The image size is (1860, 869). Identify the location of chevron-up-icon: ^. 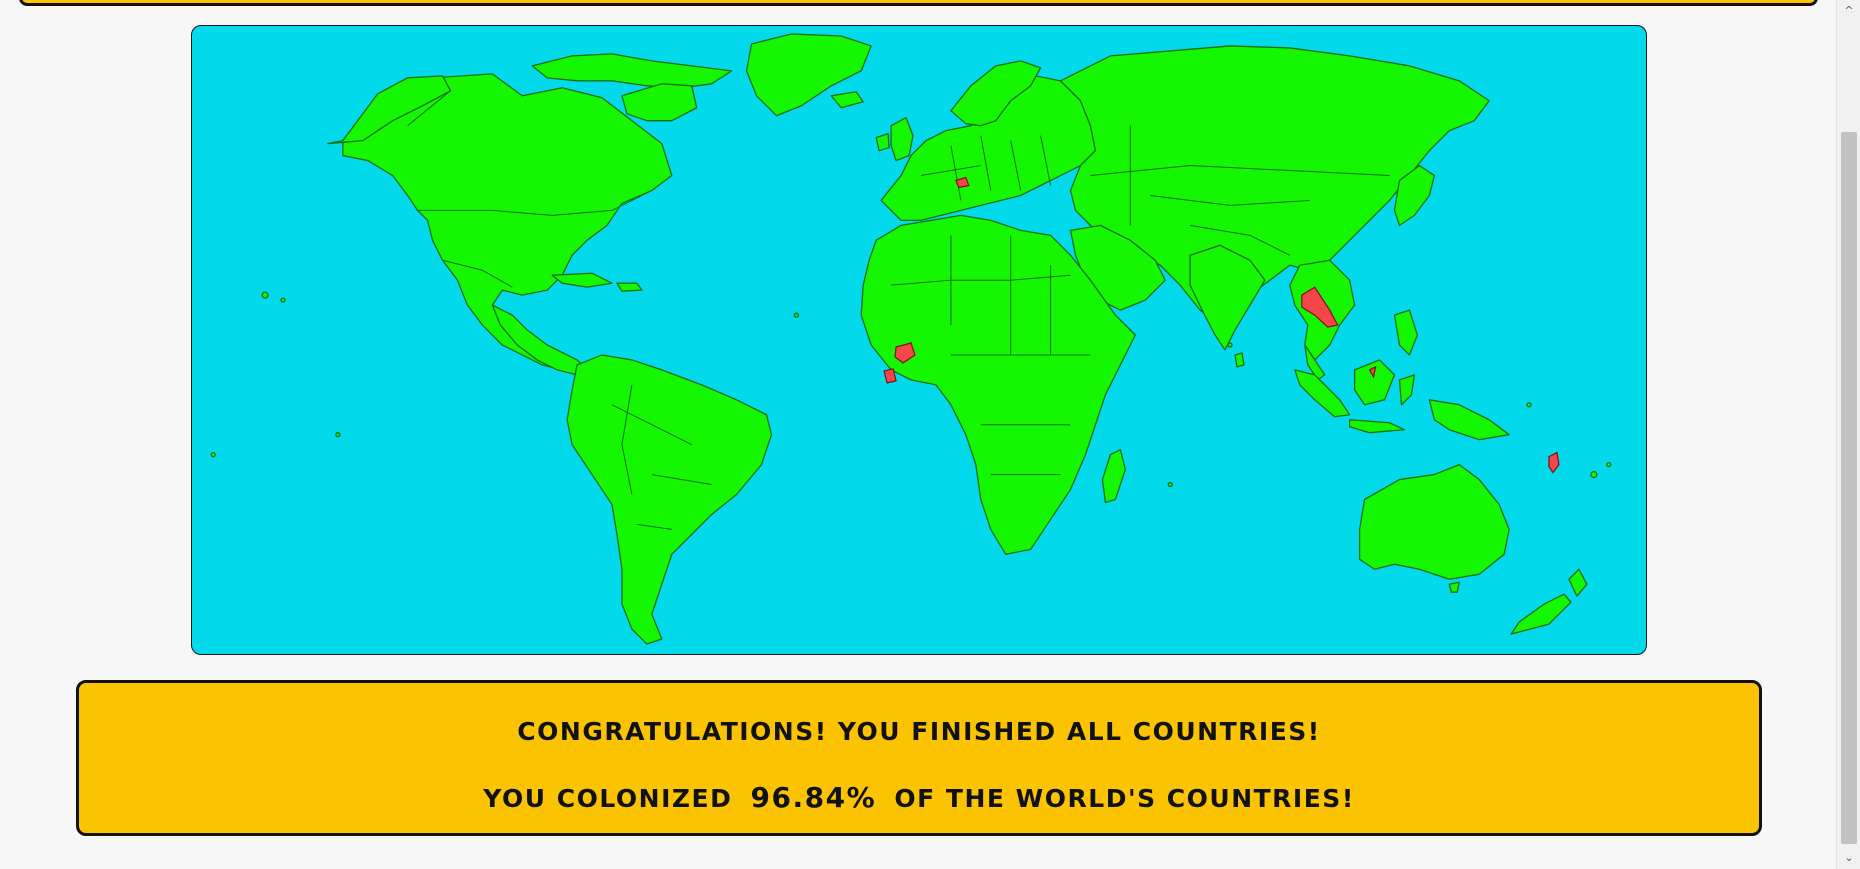
(1849, 10).